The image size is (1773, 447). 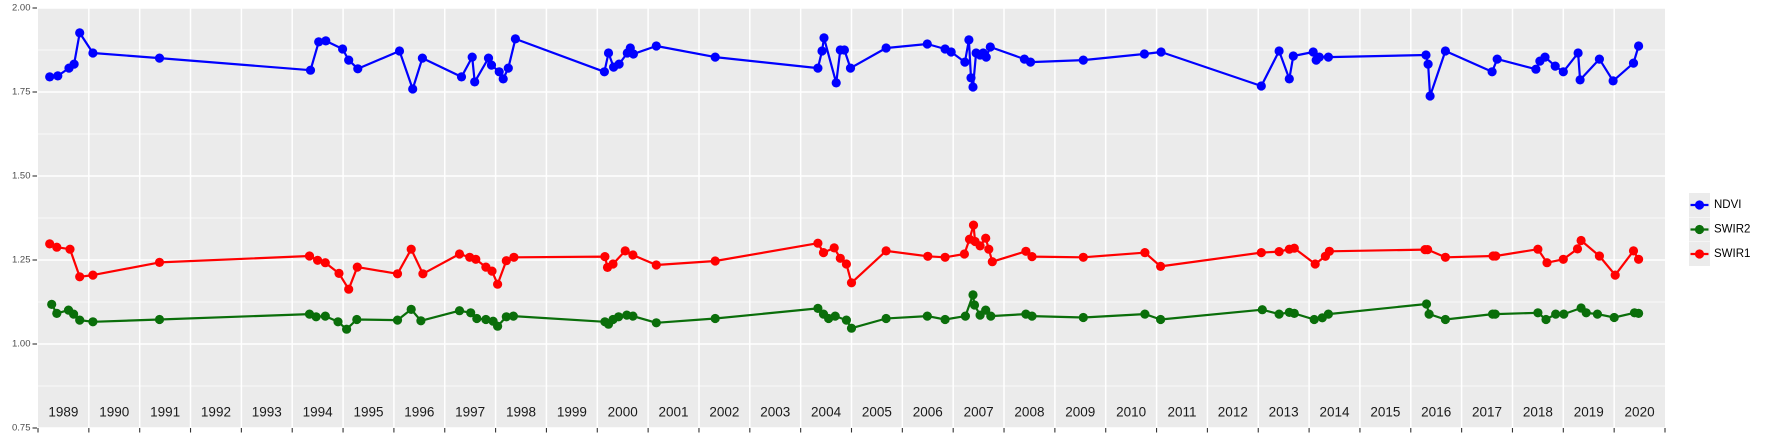 I want to click on x-axis-year-label: 1999, so click(x=572, y=412).